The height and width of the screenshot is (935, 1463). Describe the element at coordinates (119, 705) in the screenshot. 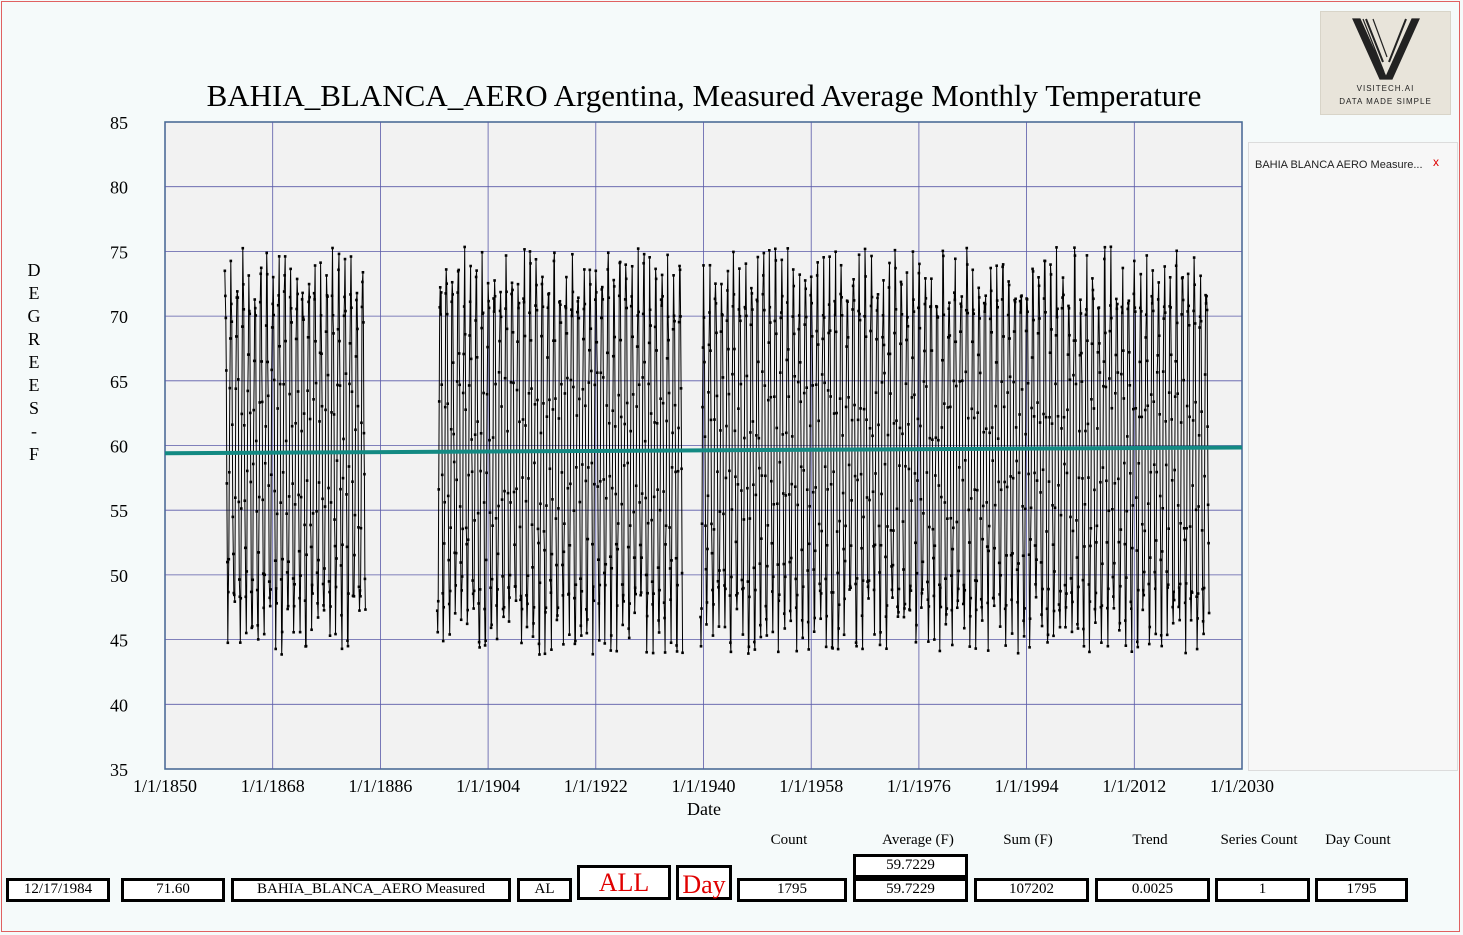

I see `y-tick-label: 40` at that location.